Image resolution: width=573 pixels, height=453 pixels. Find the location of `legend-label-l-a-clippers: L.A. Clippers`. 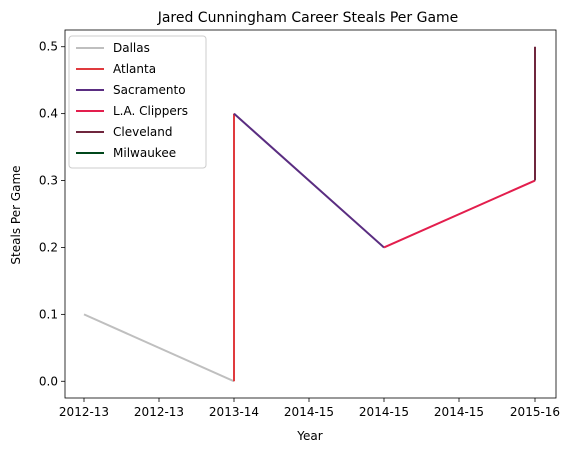

legend-label-l-a-clippers: L.A. Clippers is located at coordinates (150, 111).